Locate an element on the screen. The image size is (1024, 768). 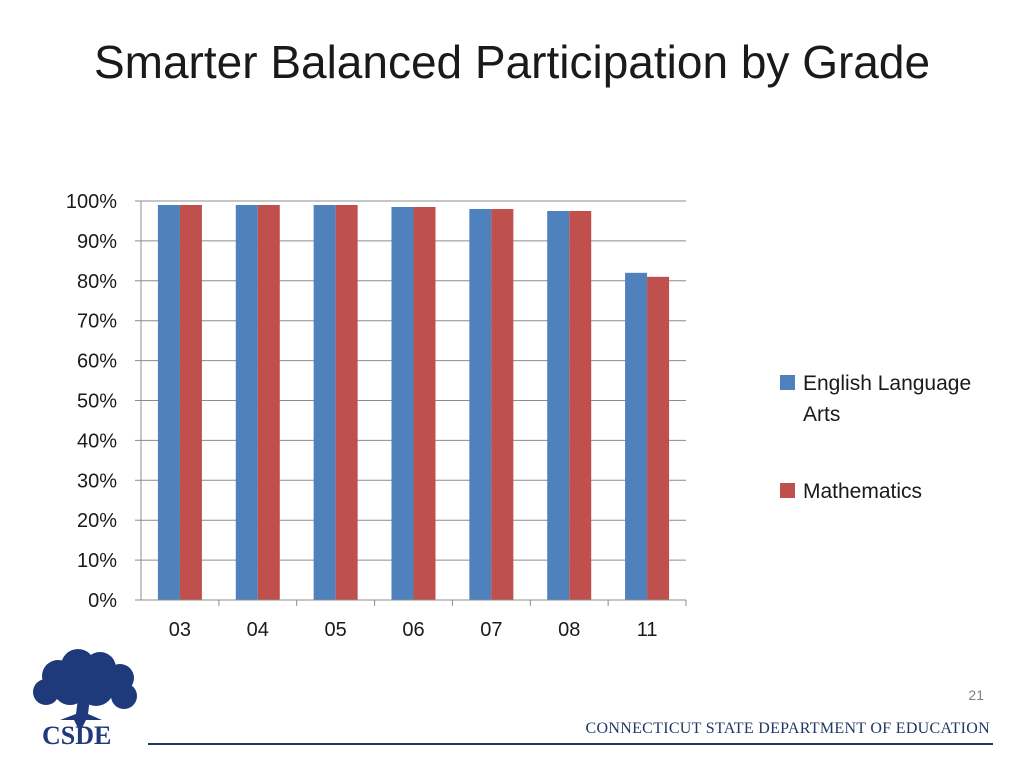
y-tick-label: 60% is located at coordinates (97, 362).